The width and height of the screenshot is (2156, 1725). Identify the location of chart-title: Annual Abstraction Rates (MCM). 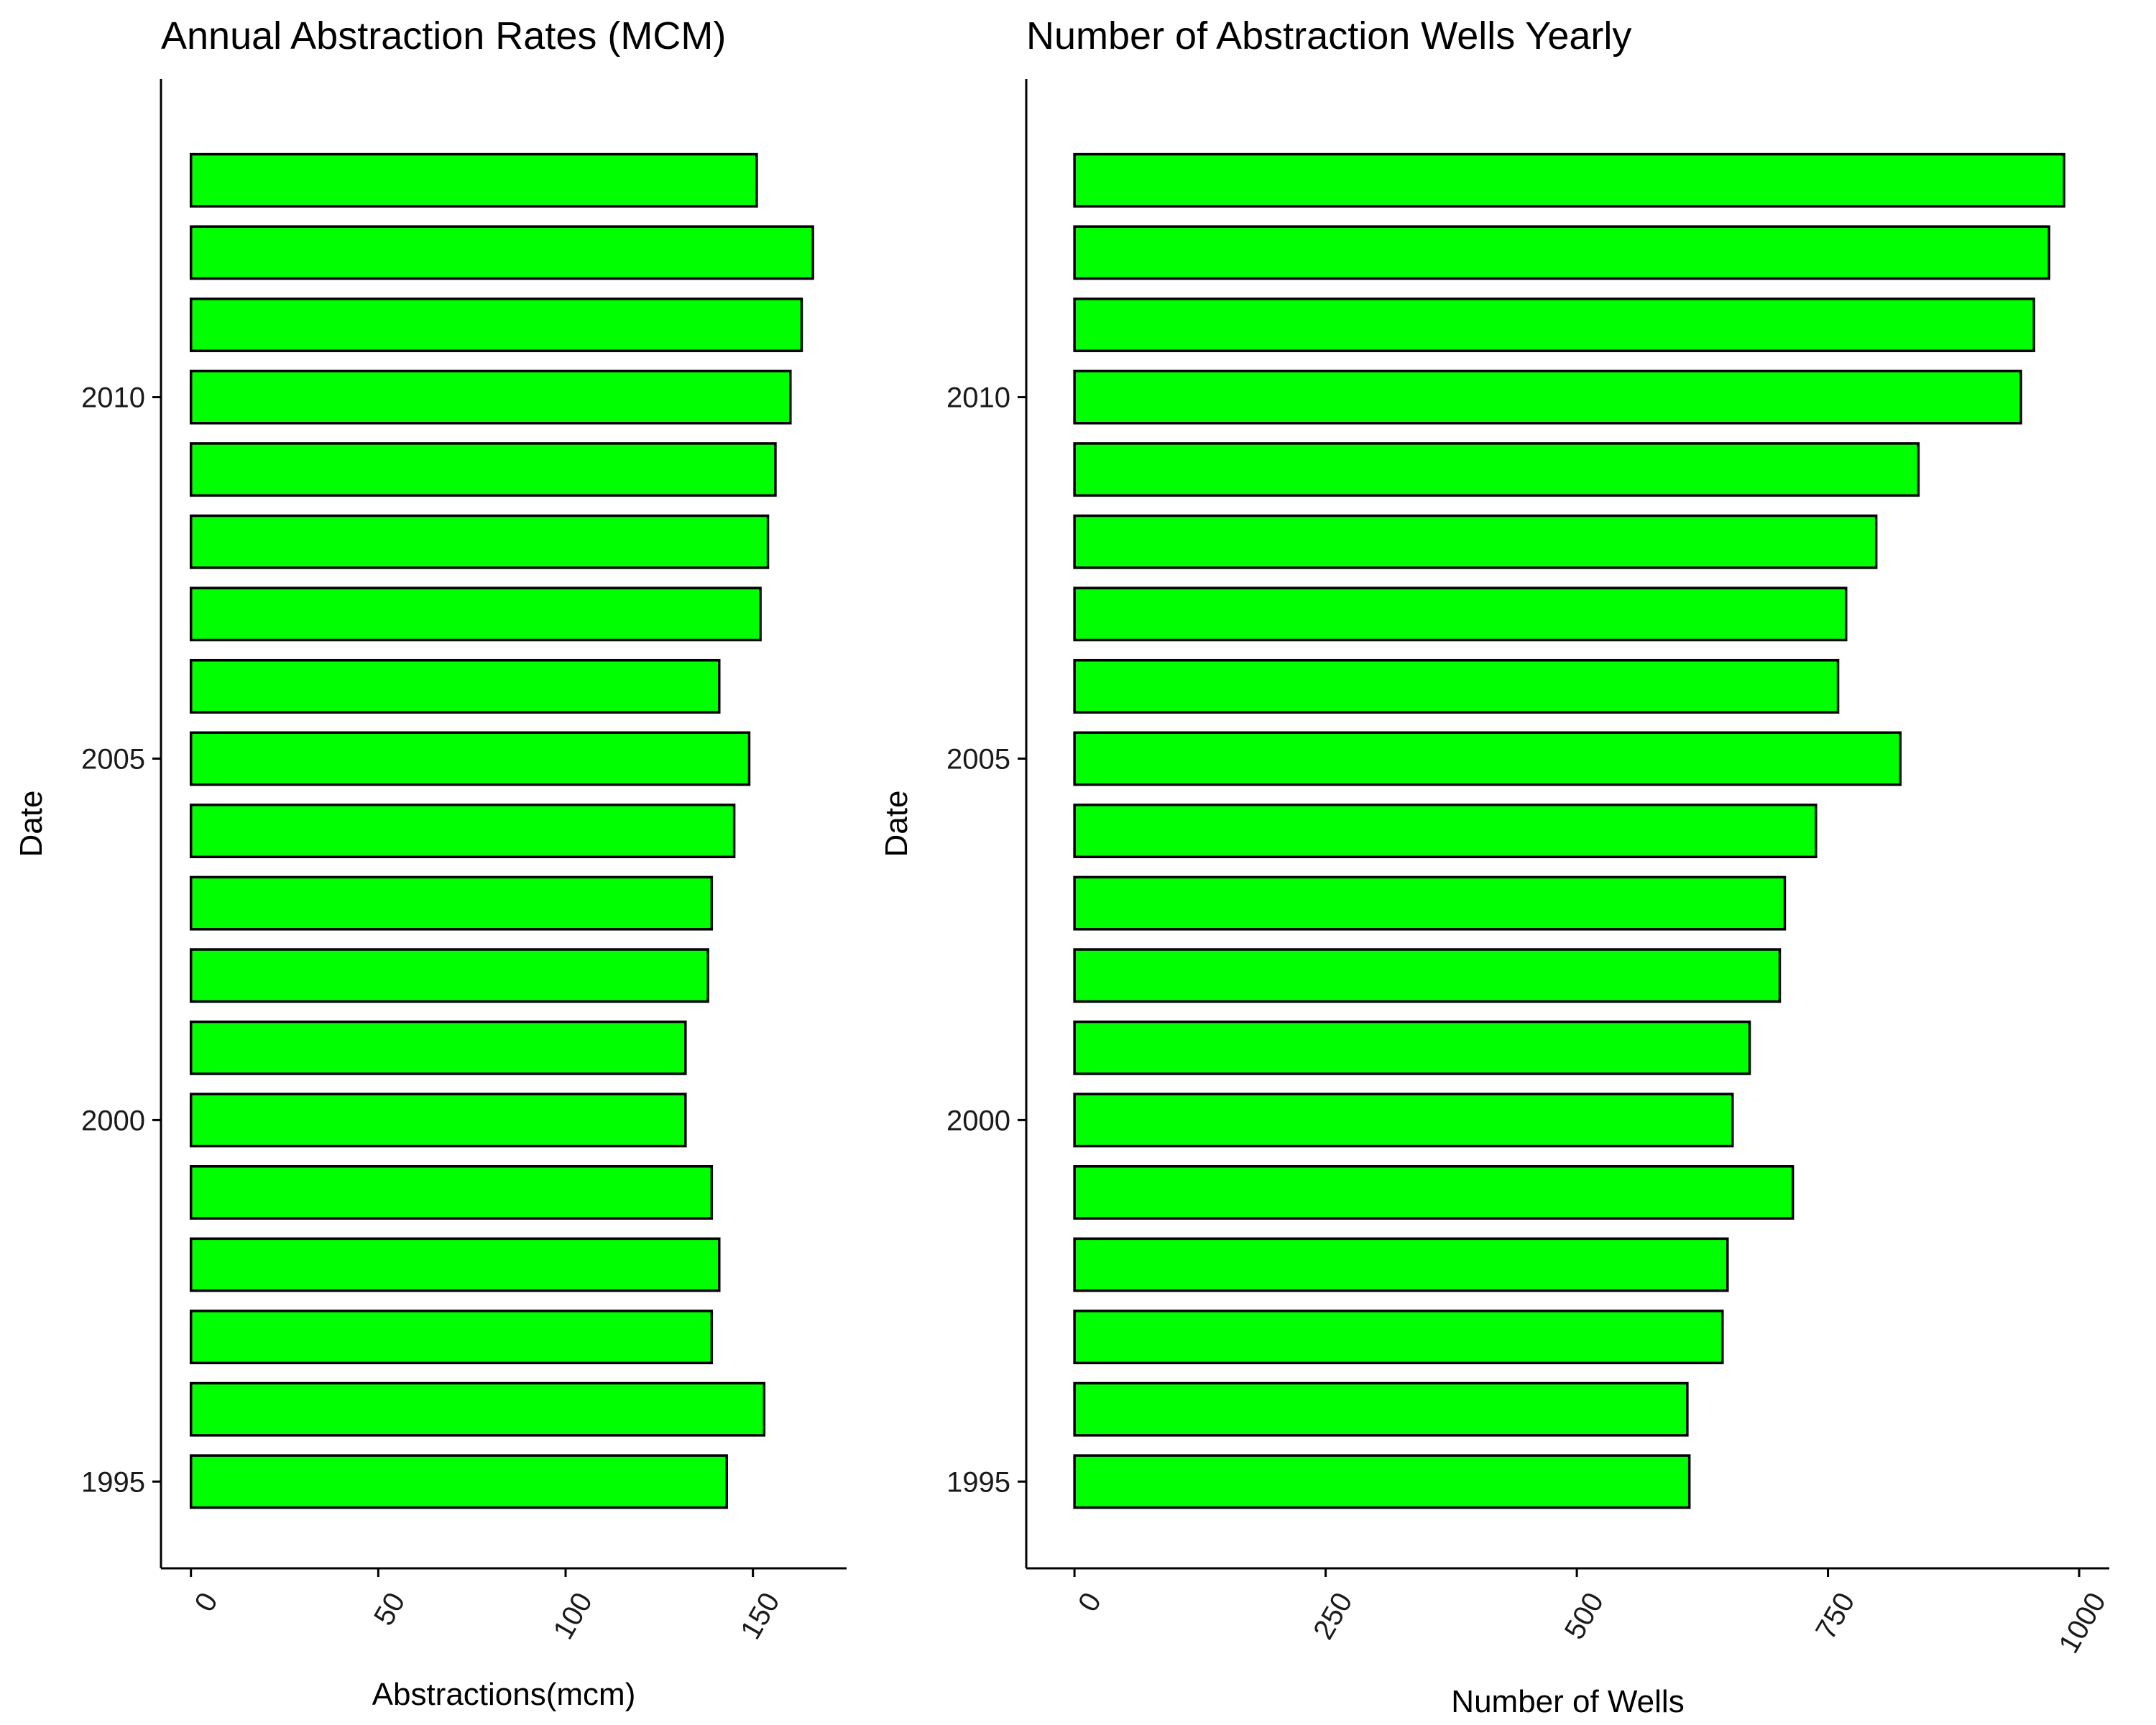
(444, 36).